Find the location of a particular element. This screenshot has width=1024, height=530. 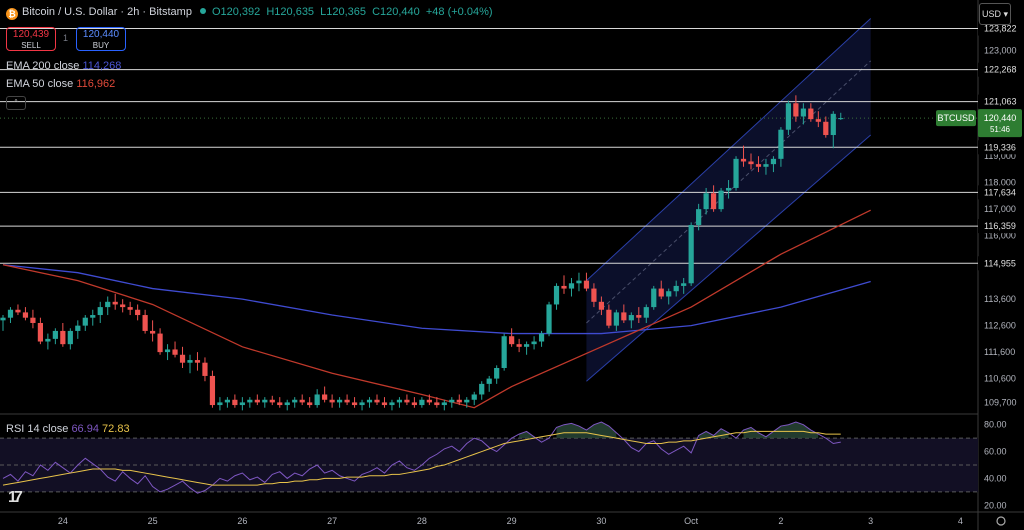

collapse-legend-button: ^ is located at coordinates (16, 103).